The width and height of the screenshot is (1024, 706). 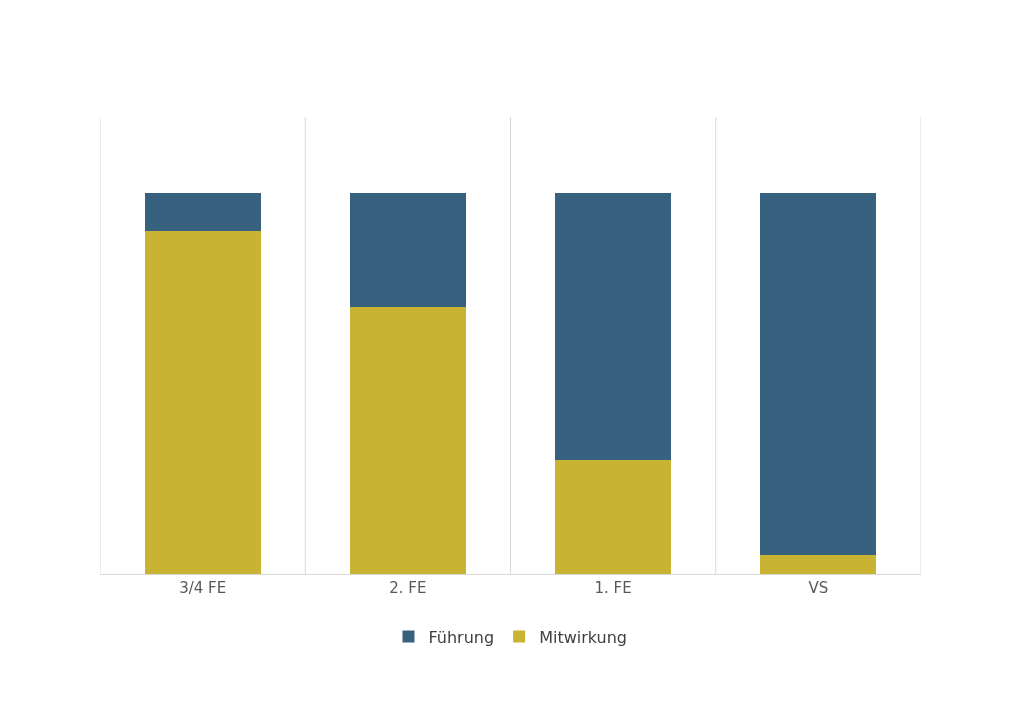 What do you see at coordinates (461, 637) in the screenshot?
I see `legend-label: Führung` at bounding box center [461, 637].